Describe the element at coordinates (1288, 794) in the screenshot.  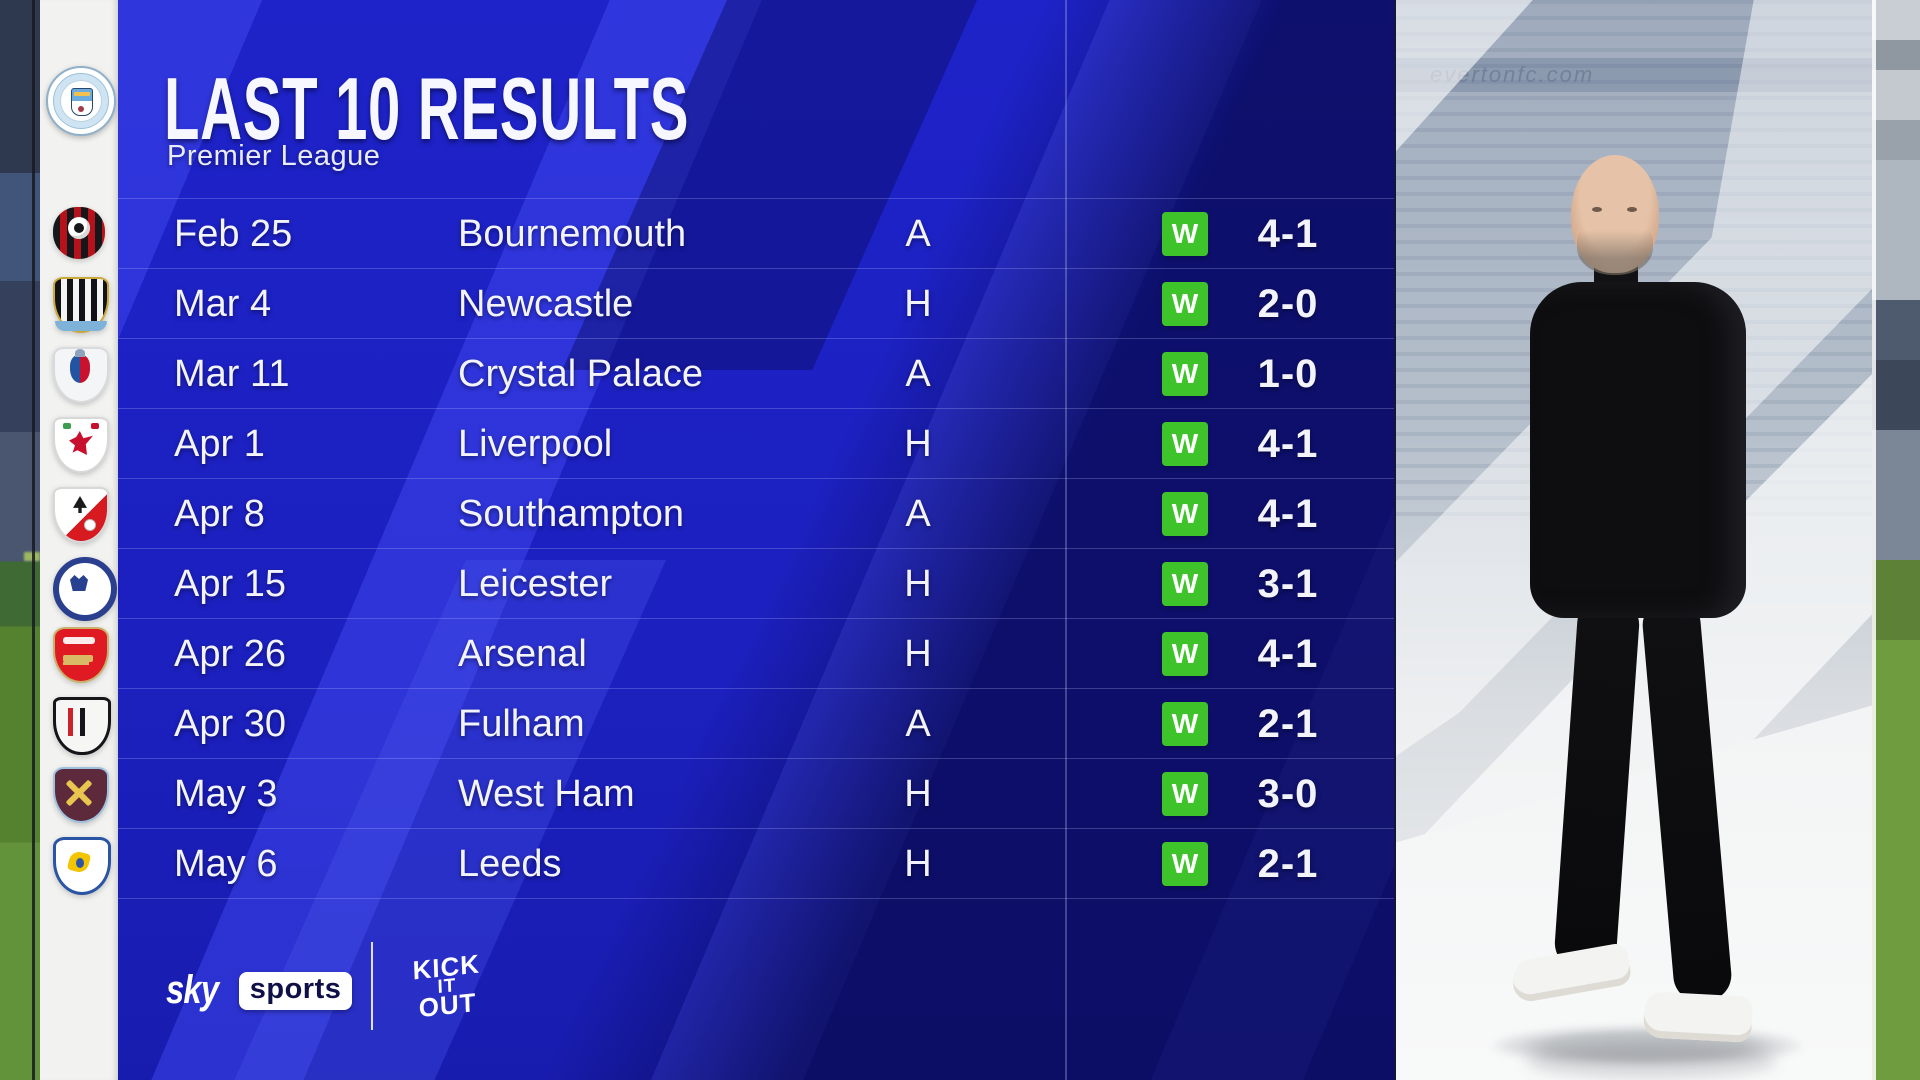
I see `match-score: 3-0` at that location.